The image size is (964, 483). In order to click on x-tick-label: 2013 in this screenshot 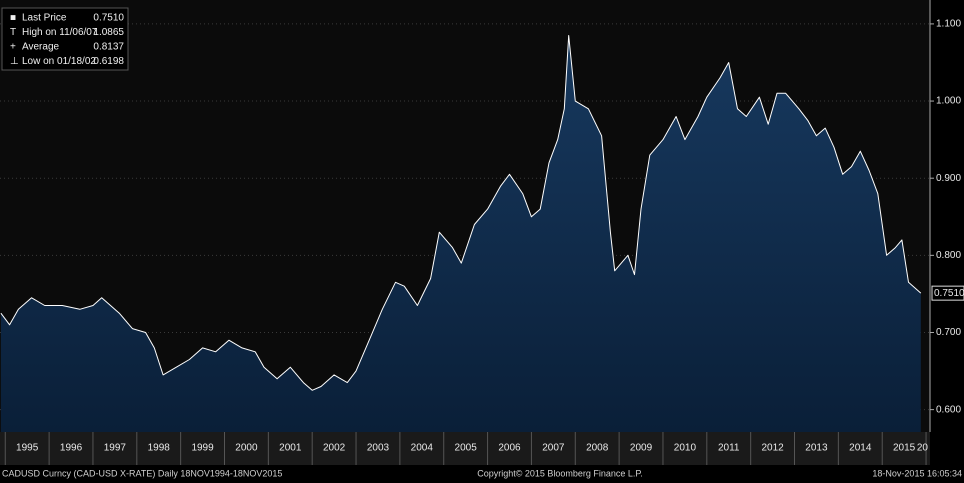, I will do `click(816, 448)`.